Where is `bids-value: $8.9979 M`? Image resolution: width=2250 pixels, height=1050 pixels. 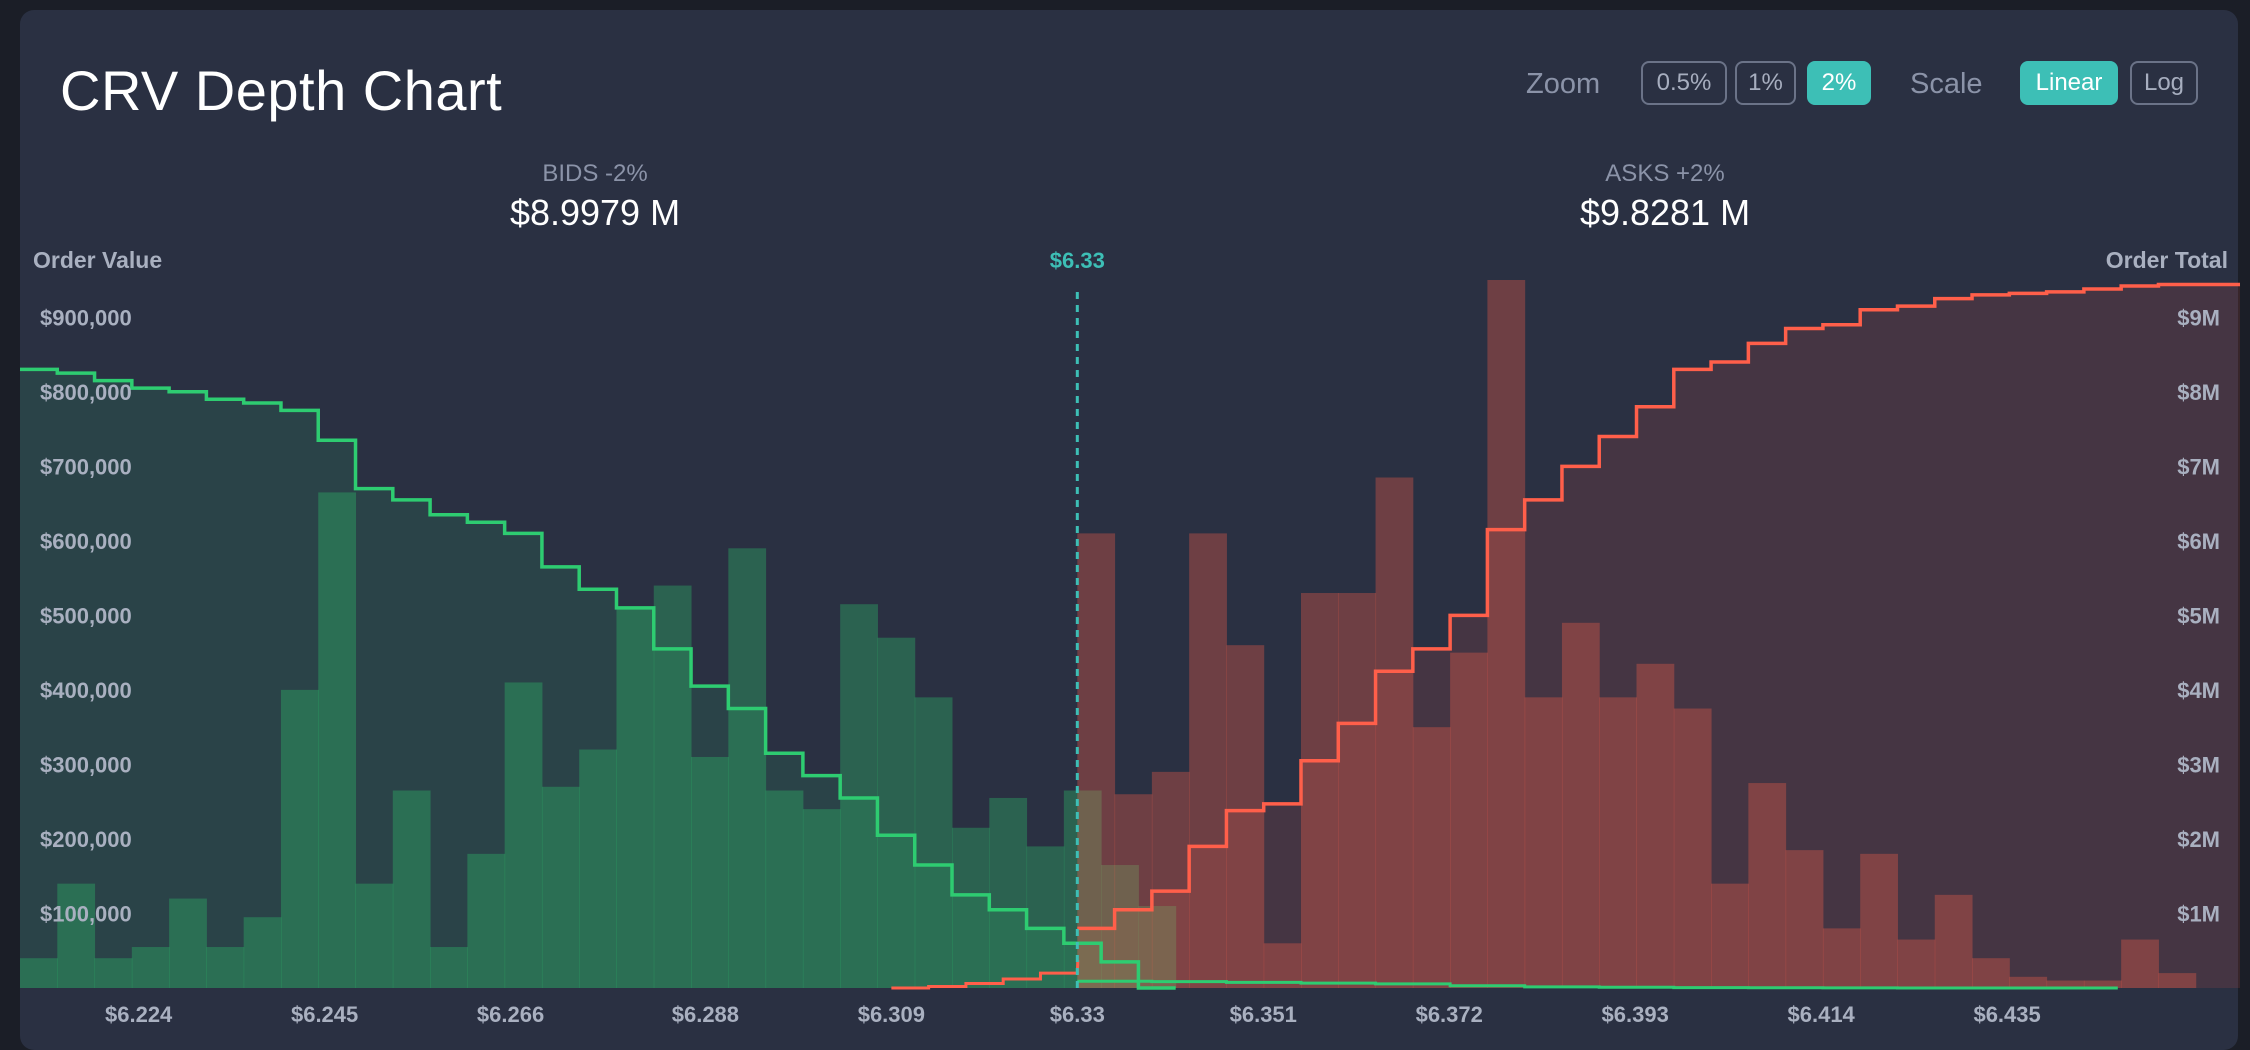
bids-value: $8.9979 M is located at coordinates (595, 212).